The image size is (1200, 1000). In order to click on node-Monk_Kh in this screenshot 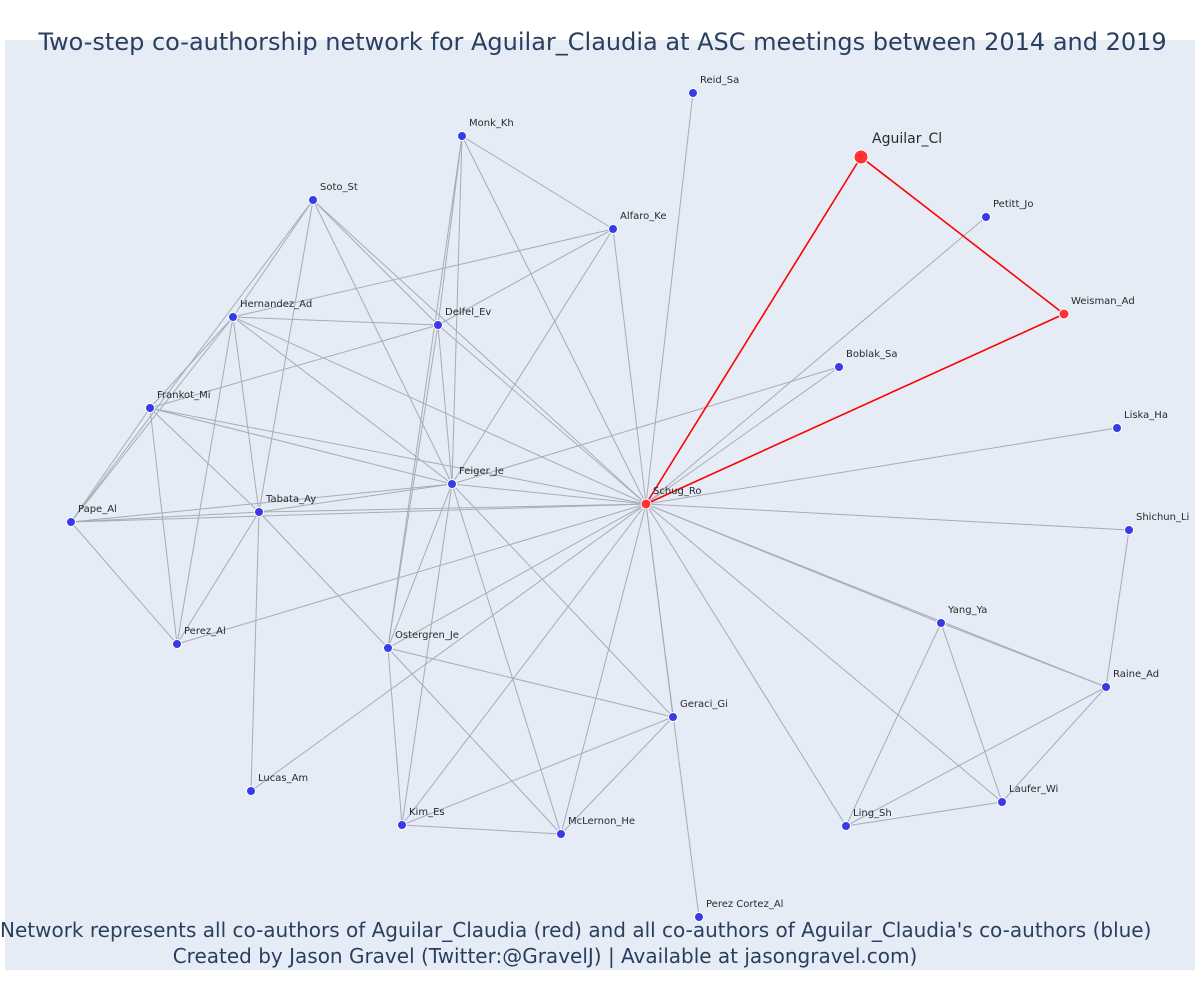, I will do `click(462, 136)`.